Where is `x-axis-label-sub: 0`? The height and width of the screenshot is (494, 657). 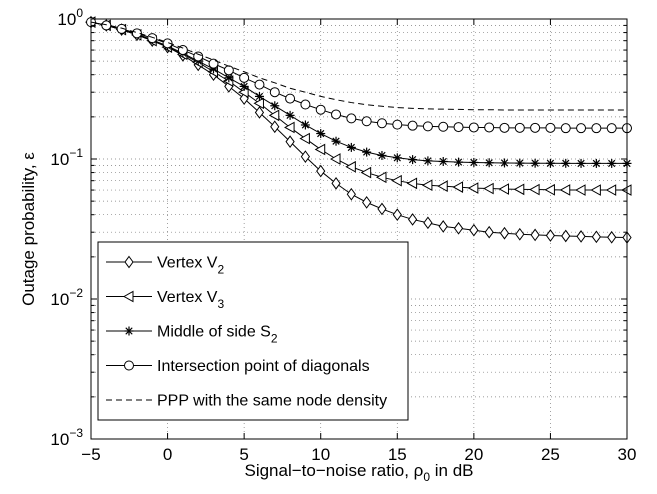
x-axis-label-sub: 0 is located at coordinates (426, 477).